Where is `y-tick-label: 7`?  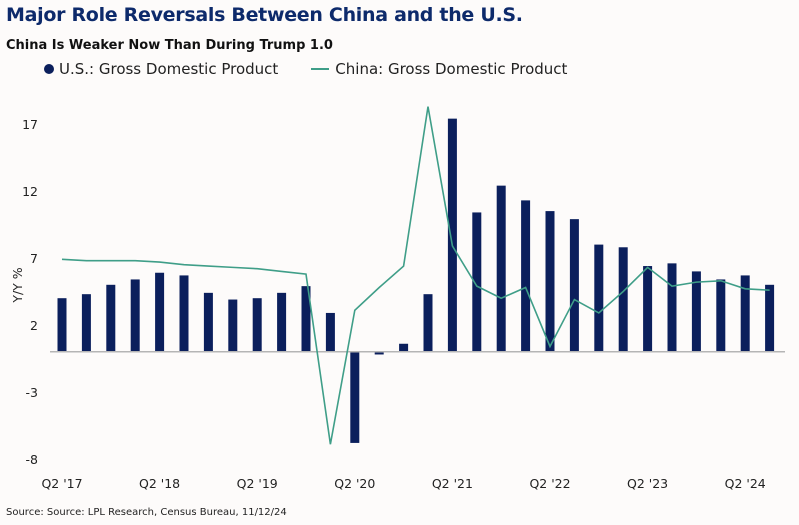 y-tick-label: 7 is located at coordinates (34, 258).